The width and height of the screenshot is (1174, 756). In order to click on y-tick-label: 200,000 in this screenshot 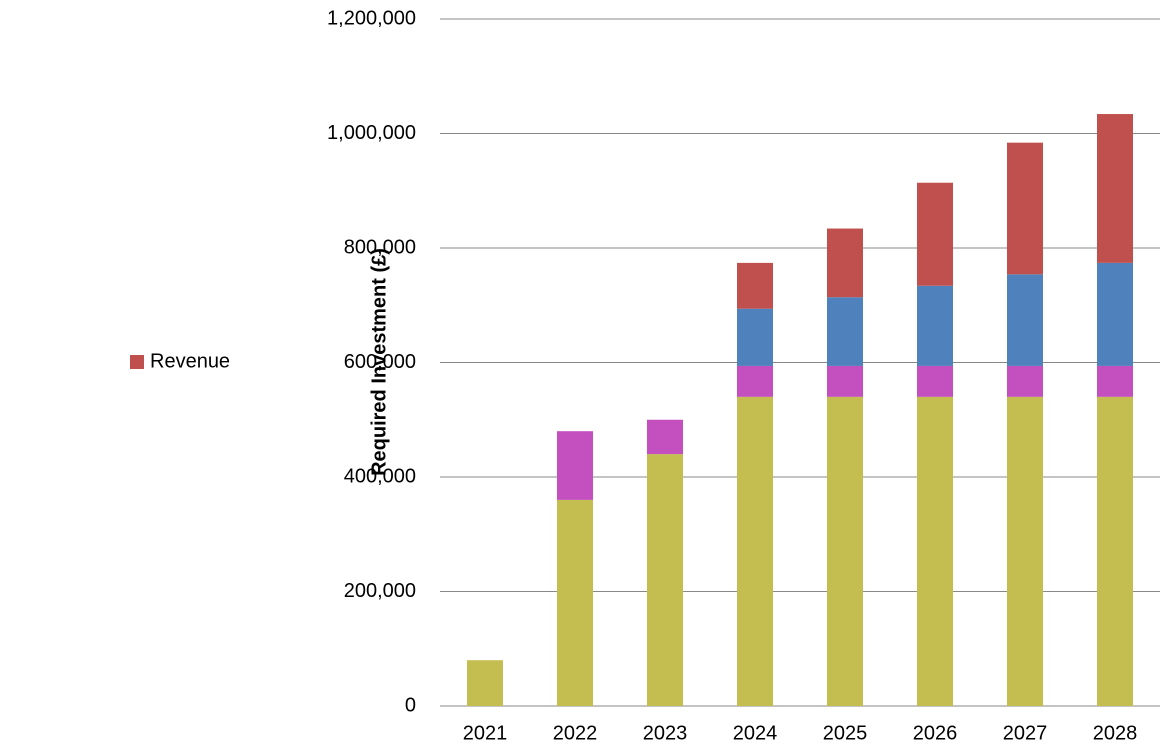, I will do `click(380, 591)`.